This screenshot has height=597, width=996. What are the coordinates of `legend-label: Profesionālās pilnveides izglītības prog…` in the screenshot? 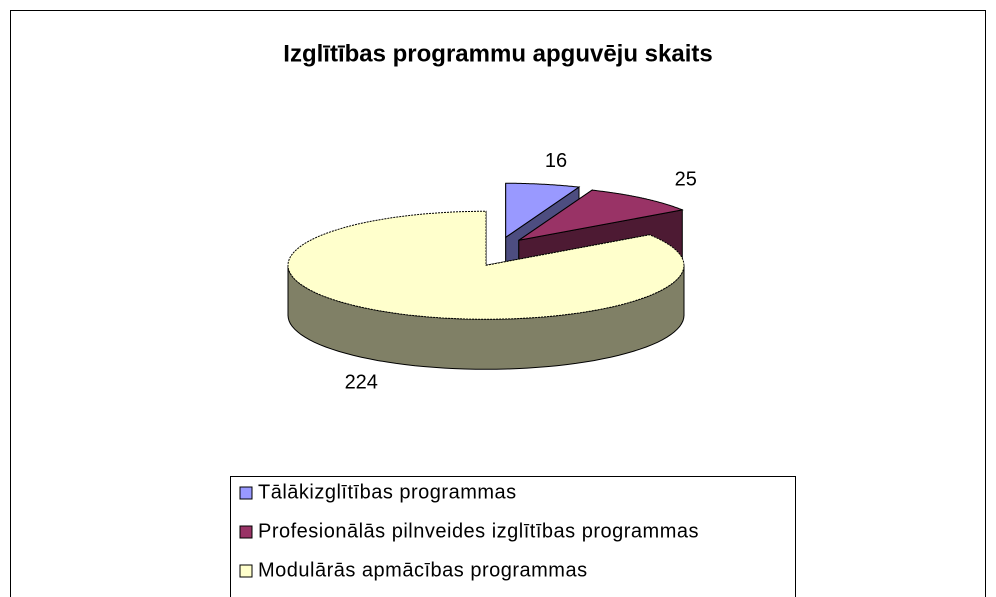 It's located at (478, 531).